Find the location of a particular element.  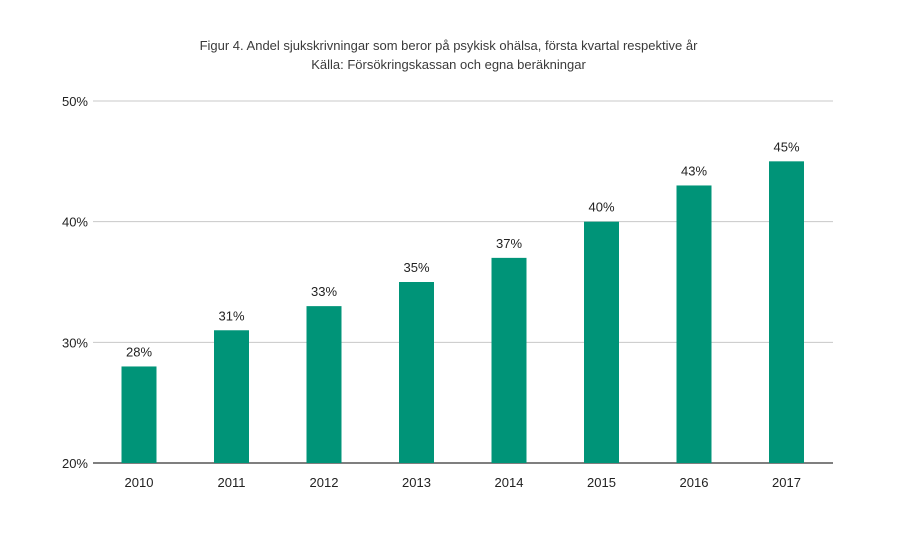

y-tick-label: 20% is located at coordinates (75, 463).